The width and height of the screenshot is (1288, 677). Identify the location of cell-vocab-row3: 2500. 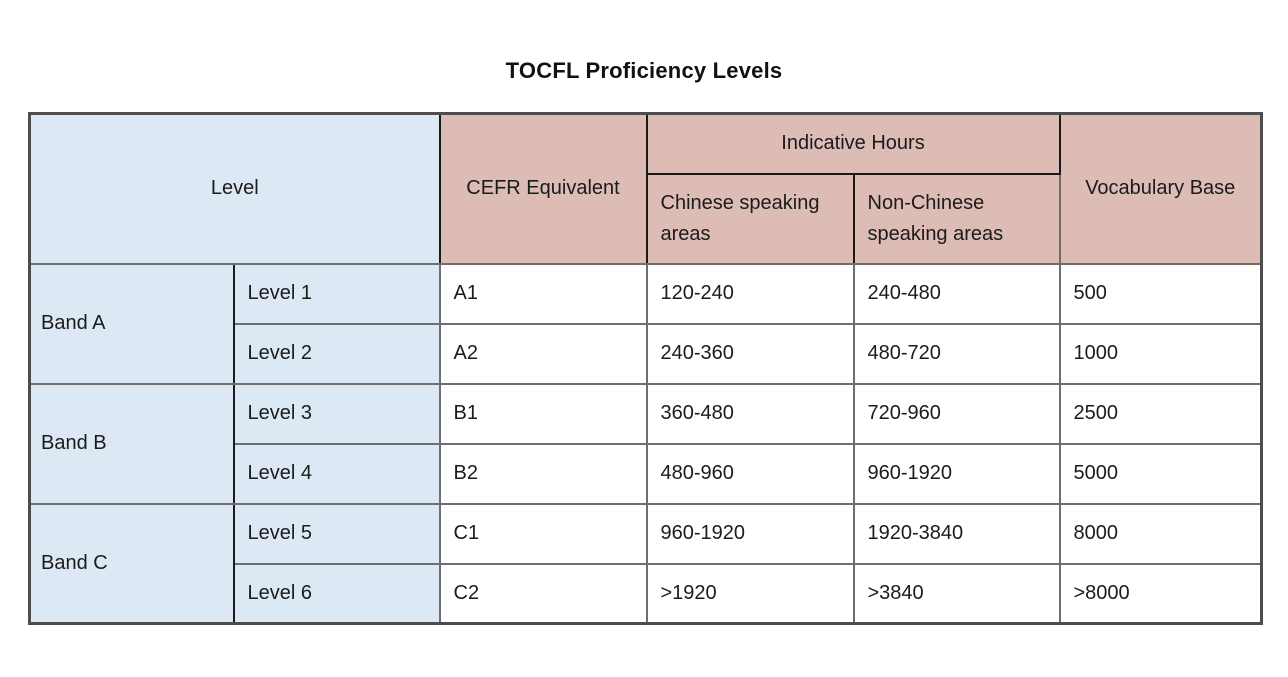
(1160, 413).